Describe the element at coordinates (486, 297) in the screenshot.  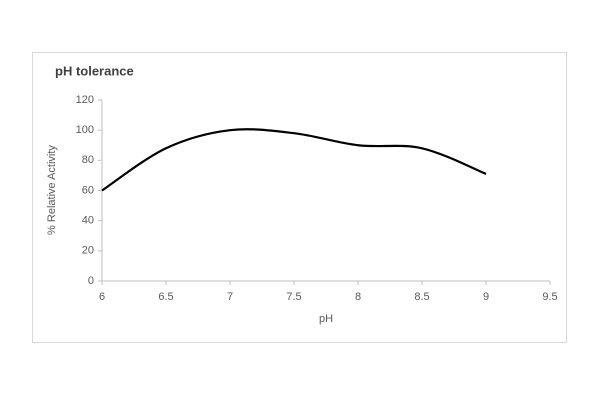
I see `x-tick-label: 9` at that location.